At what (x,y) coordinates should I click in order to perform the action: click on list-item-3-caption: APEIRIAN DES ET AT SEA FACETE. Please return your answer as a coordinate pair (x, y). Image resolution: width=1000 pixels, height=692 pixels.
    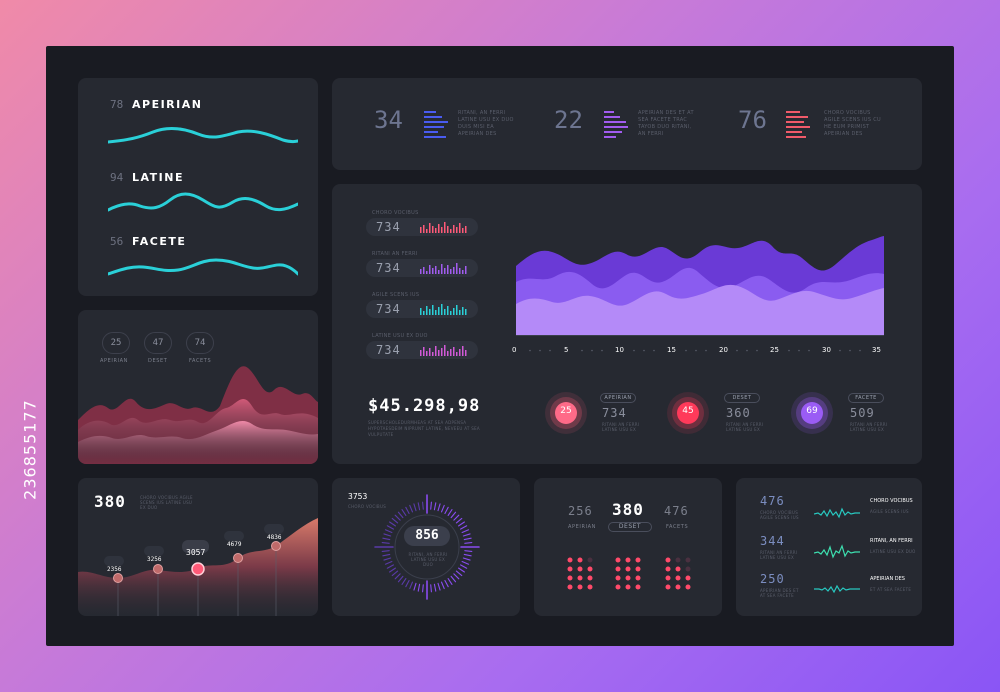
    Looking at the image, I should click on (779, 593).